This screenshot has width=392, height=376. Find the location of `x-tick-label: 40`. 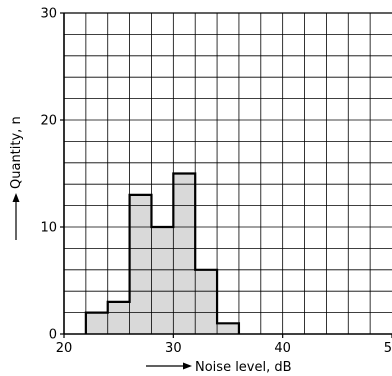

x-tick-label: 40 is located at coordinates (282, 348).